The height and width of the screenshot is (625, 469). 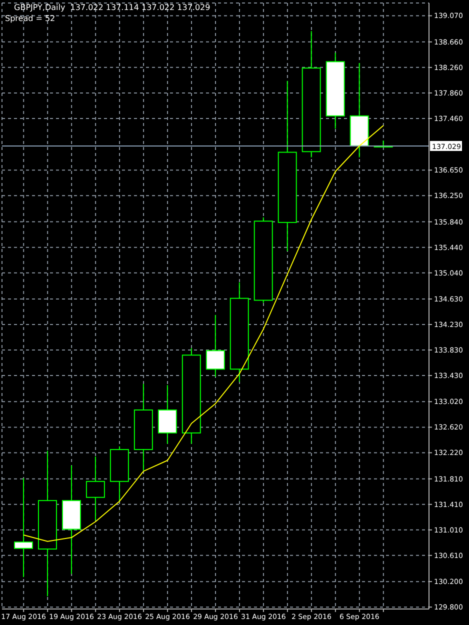 What do you see at coordinates (30, 18) in the screenshot?
I see `text: Spread = 52` at bounding box center [30, 18].